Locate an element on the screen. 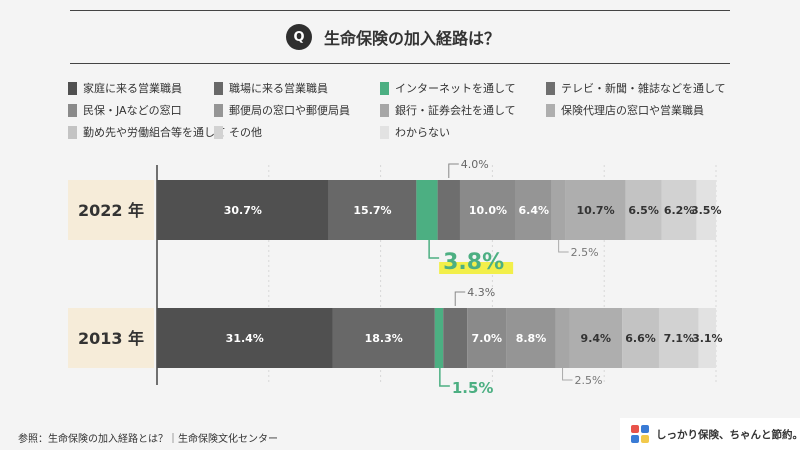  value-label-callout: 4.0% is located at coordinates (475, 164).